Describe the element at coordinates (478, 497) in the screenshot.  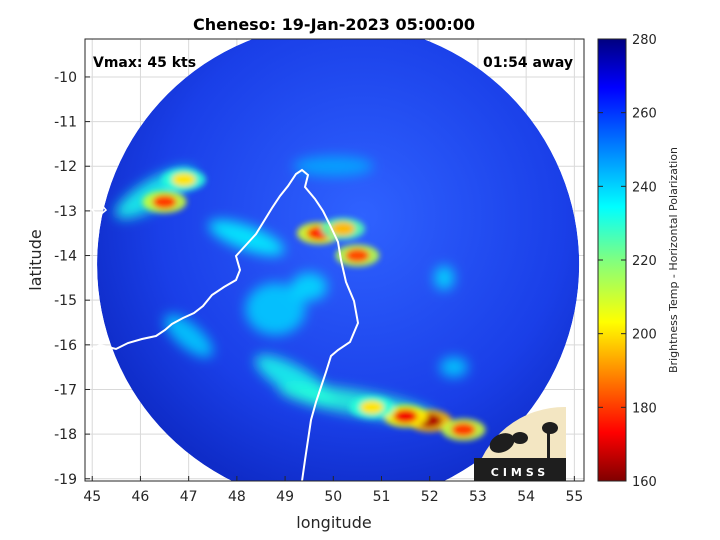
I see `x-tick-label: 53` at that location.